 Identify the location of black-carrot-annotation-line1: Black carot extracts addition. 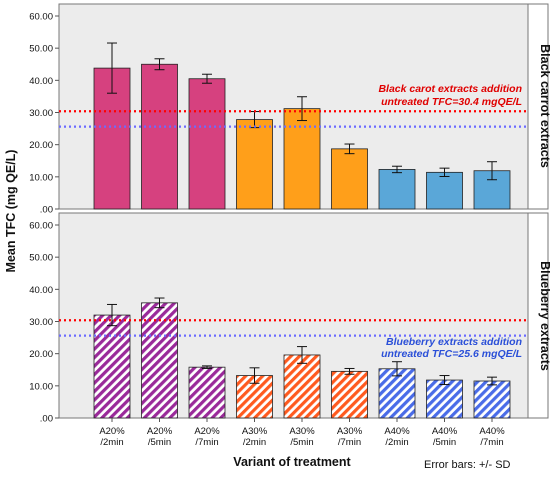
(450, 89).